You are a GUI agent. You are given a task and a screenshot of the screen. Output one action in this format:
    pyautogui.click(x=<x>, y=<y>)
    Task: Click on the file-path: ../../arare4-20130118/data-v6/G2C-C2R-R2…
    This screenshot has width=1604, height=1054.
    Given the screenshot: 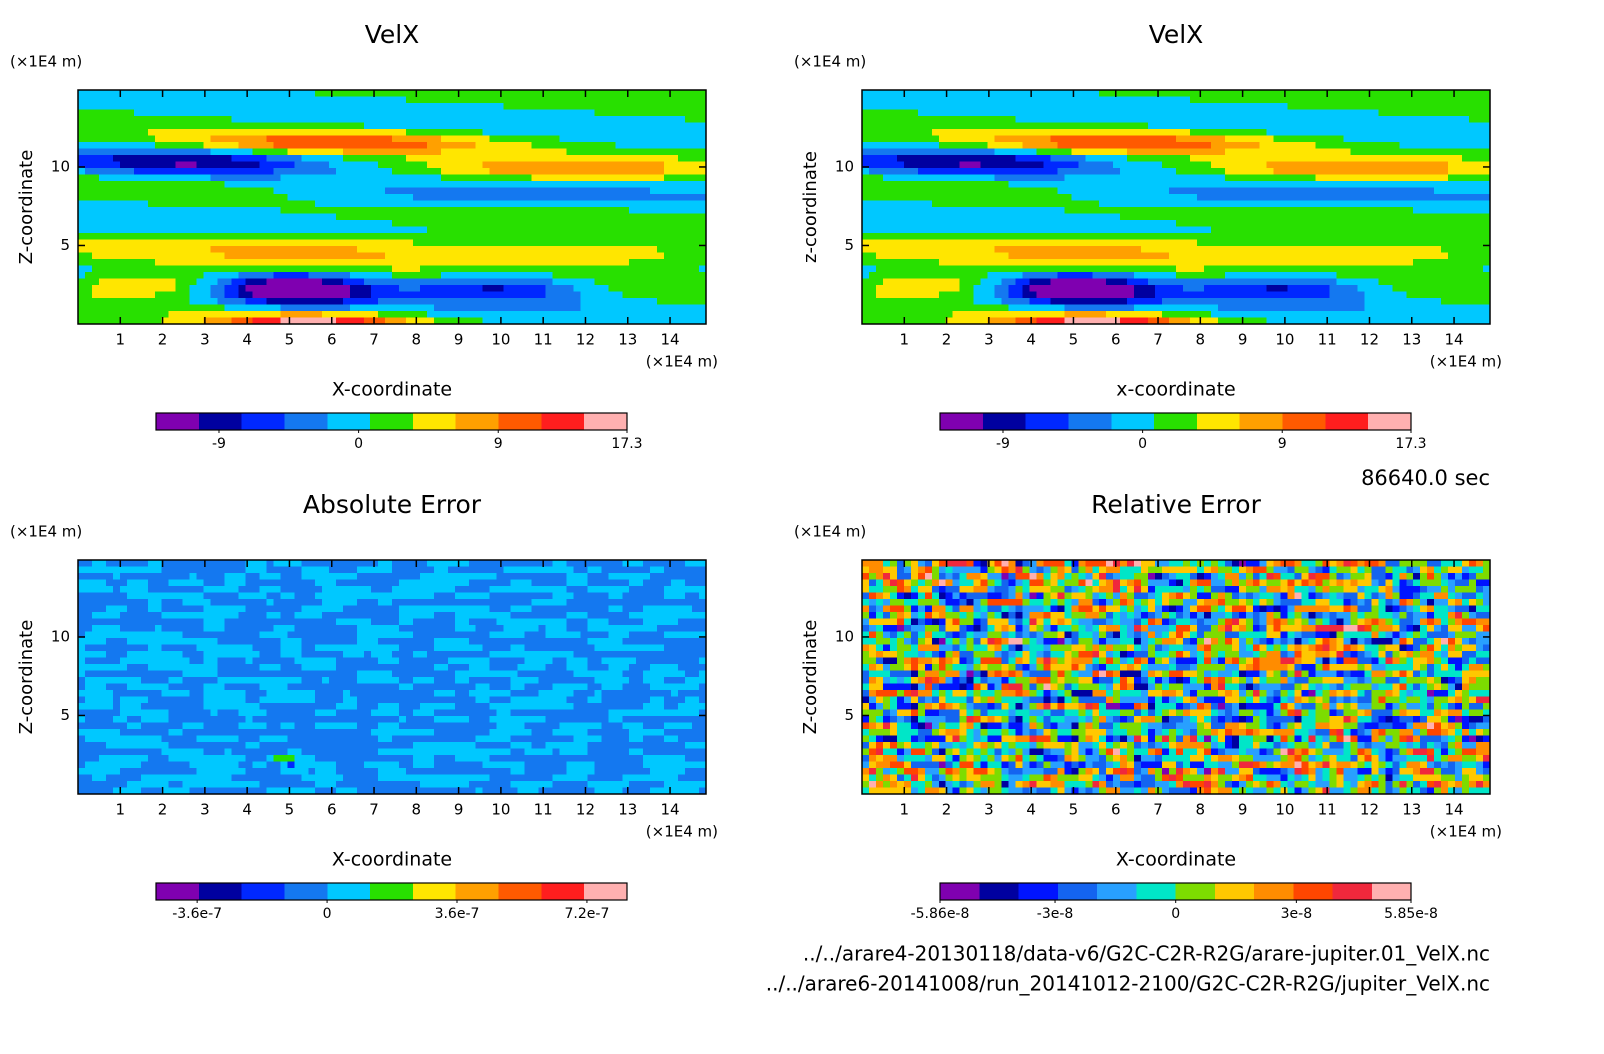 What is the action you would take?
    pyautogui.click(x=1146, y=954)
    